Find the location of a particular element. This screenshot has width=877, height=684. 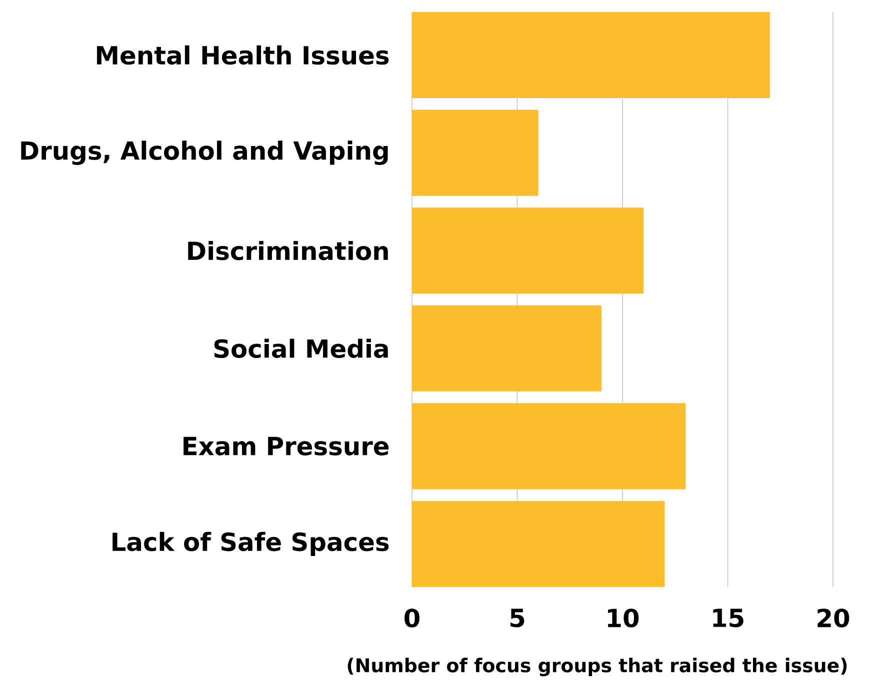

x-tick-label: 20 is located at coordinates (834, 618).